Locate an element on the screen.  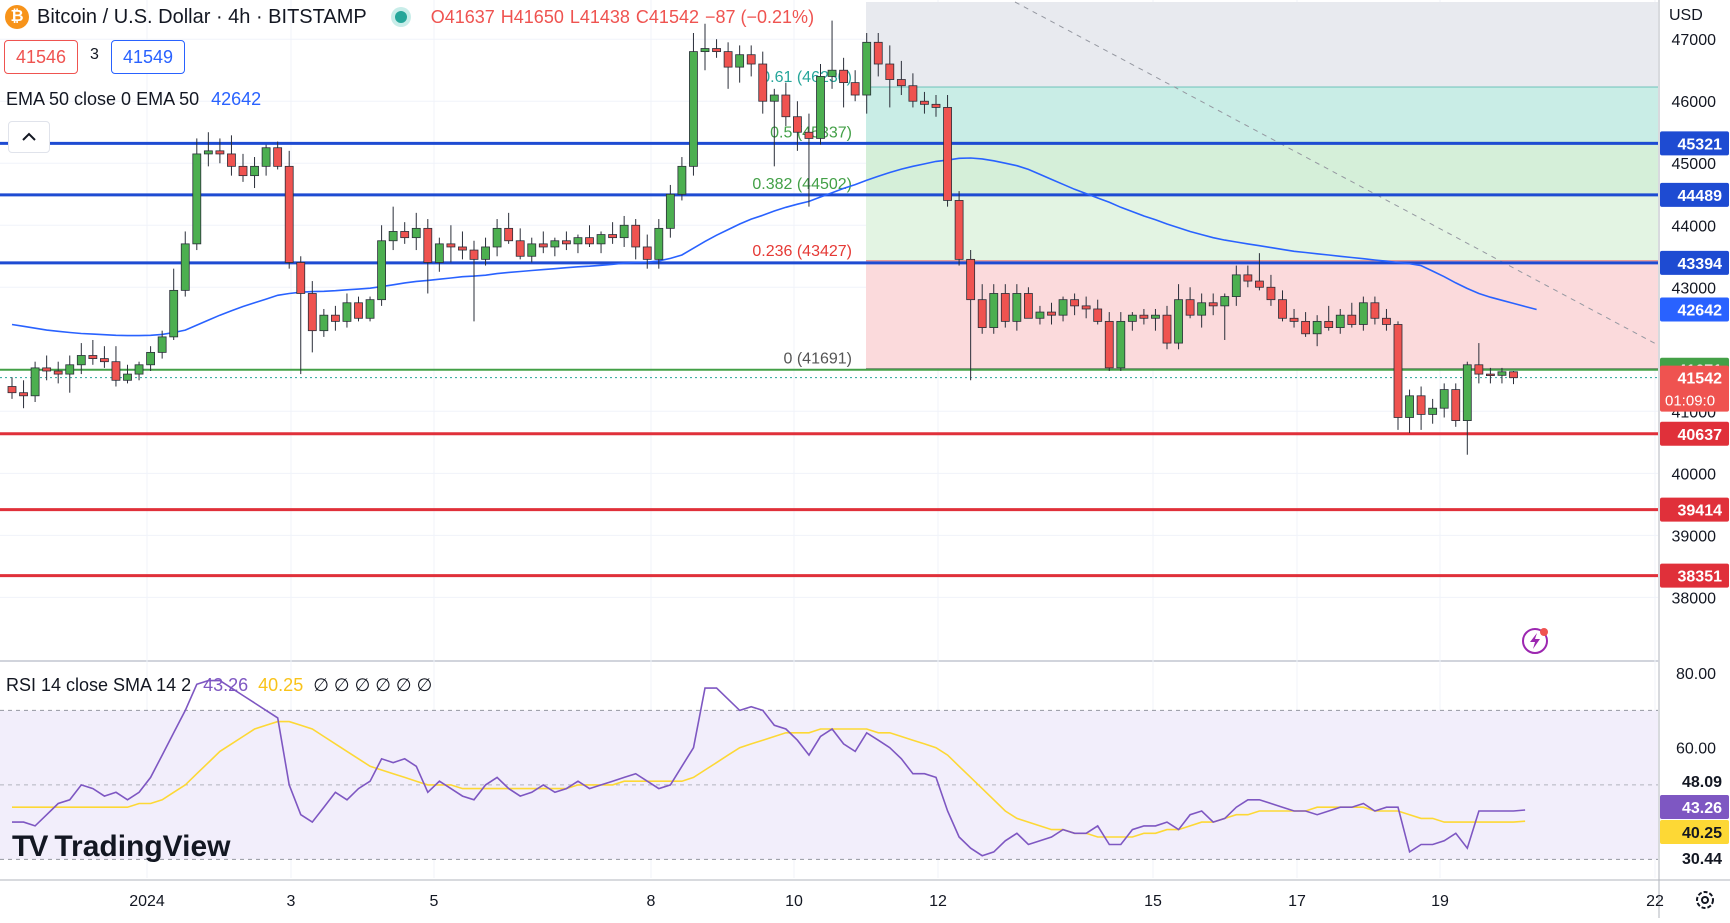
rsi-axis-tick: 60.00 is located at coordinates (1696, 749).